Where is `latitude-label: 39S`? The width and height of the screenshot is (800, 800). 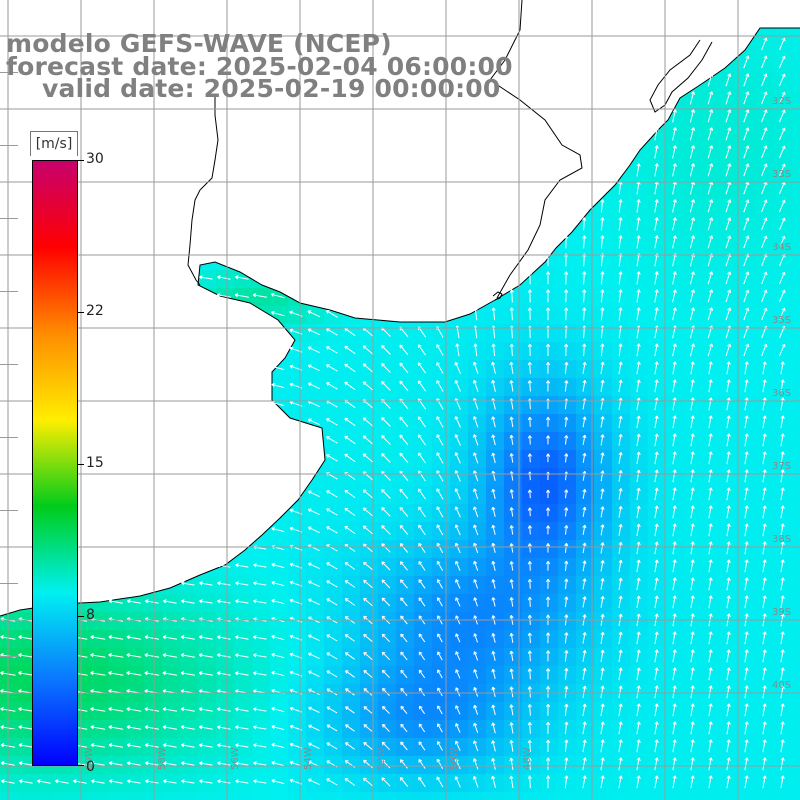 latitude-label: 39S is located at coordinates (781, 612).